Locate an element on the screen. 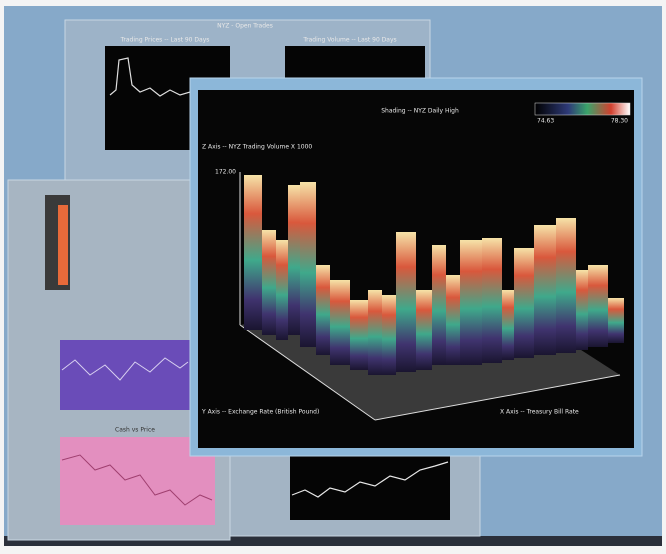 The height and width of the screenshot is (554, 666). window-title: Cash vs Price is located at coordinates (135, 430).